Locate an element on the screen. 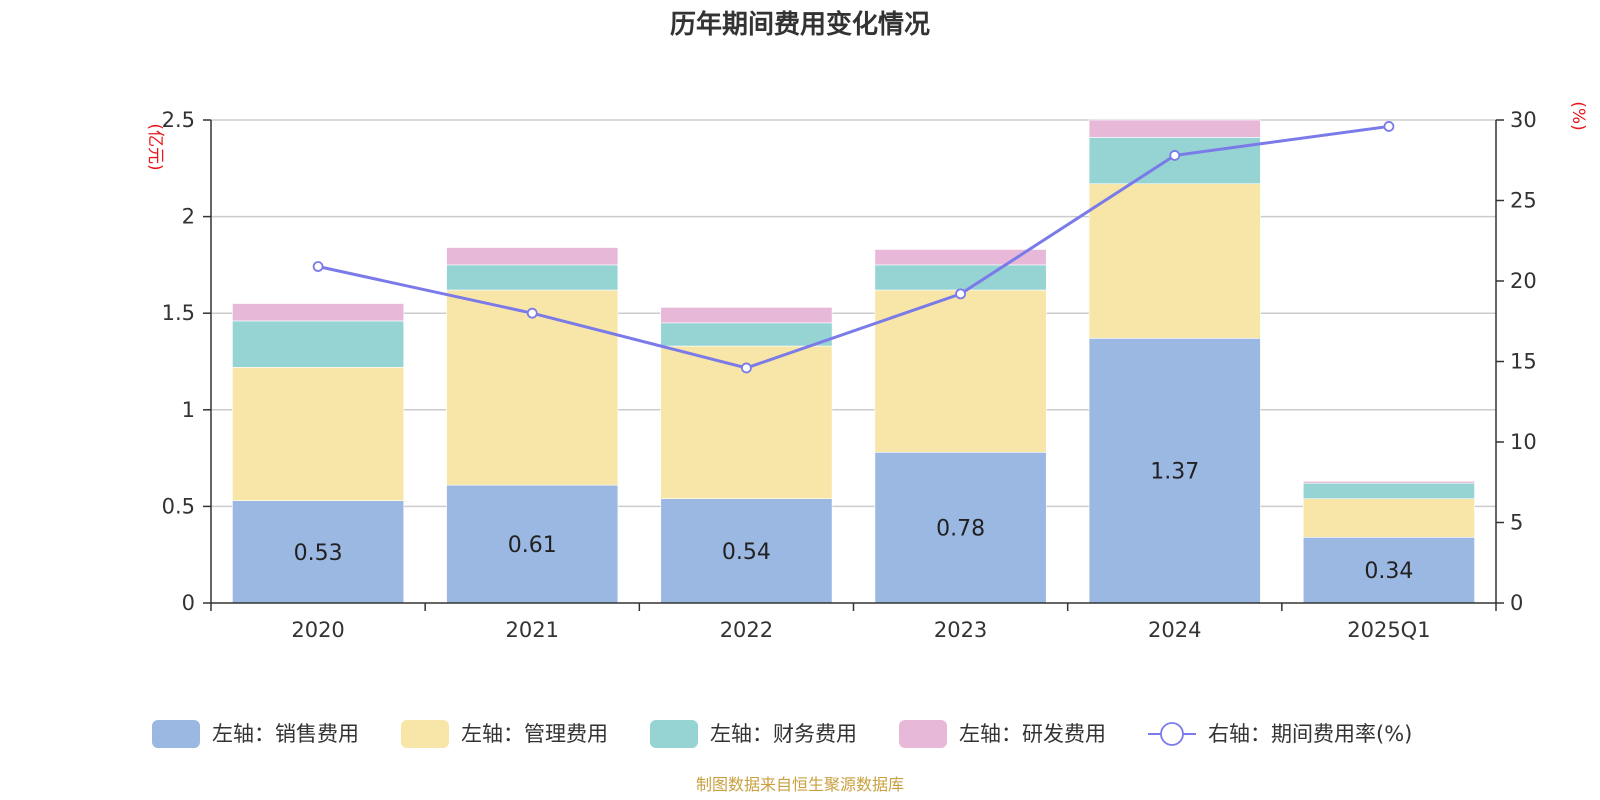 The width and height of the screenshot is (1600, 800). x-tick-label: 2023 is located at coordinates (960, 630).